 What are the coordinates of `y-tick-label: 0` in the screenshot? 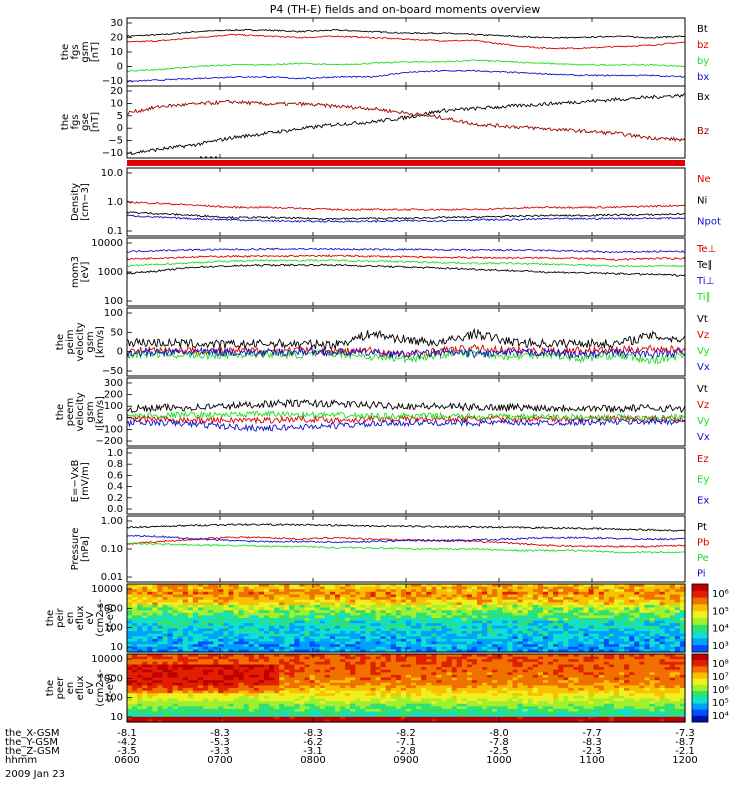 It's located at (120, 418).